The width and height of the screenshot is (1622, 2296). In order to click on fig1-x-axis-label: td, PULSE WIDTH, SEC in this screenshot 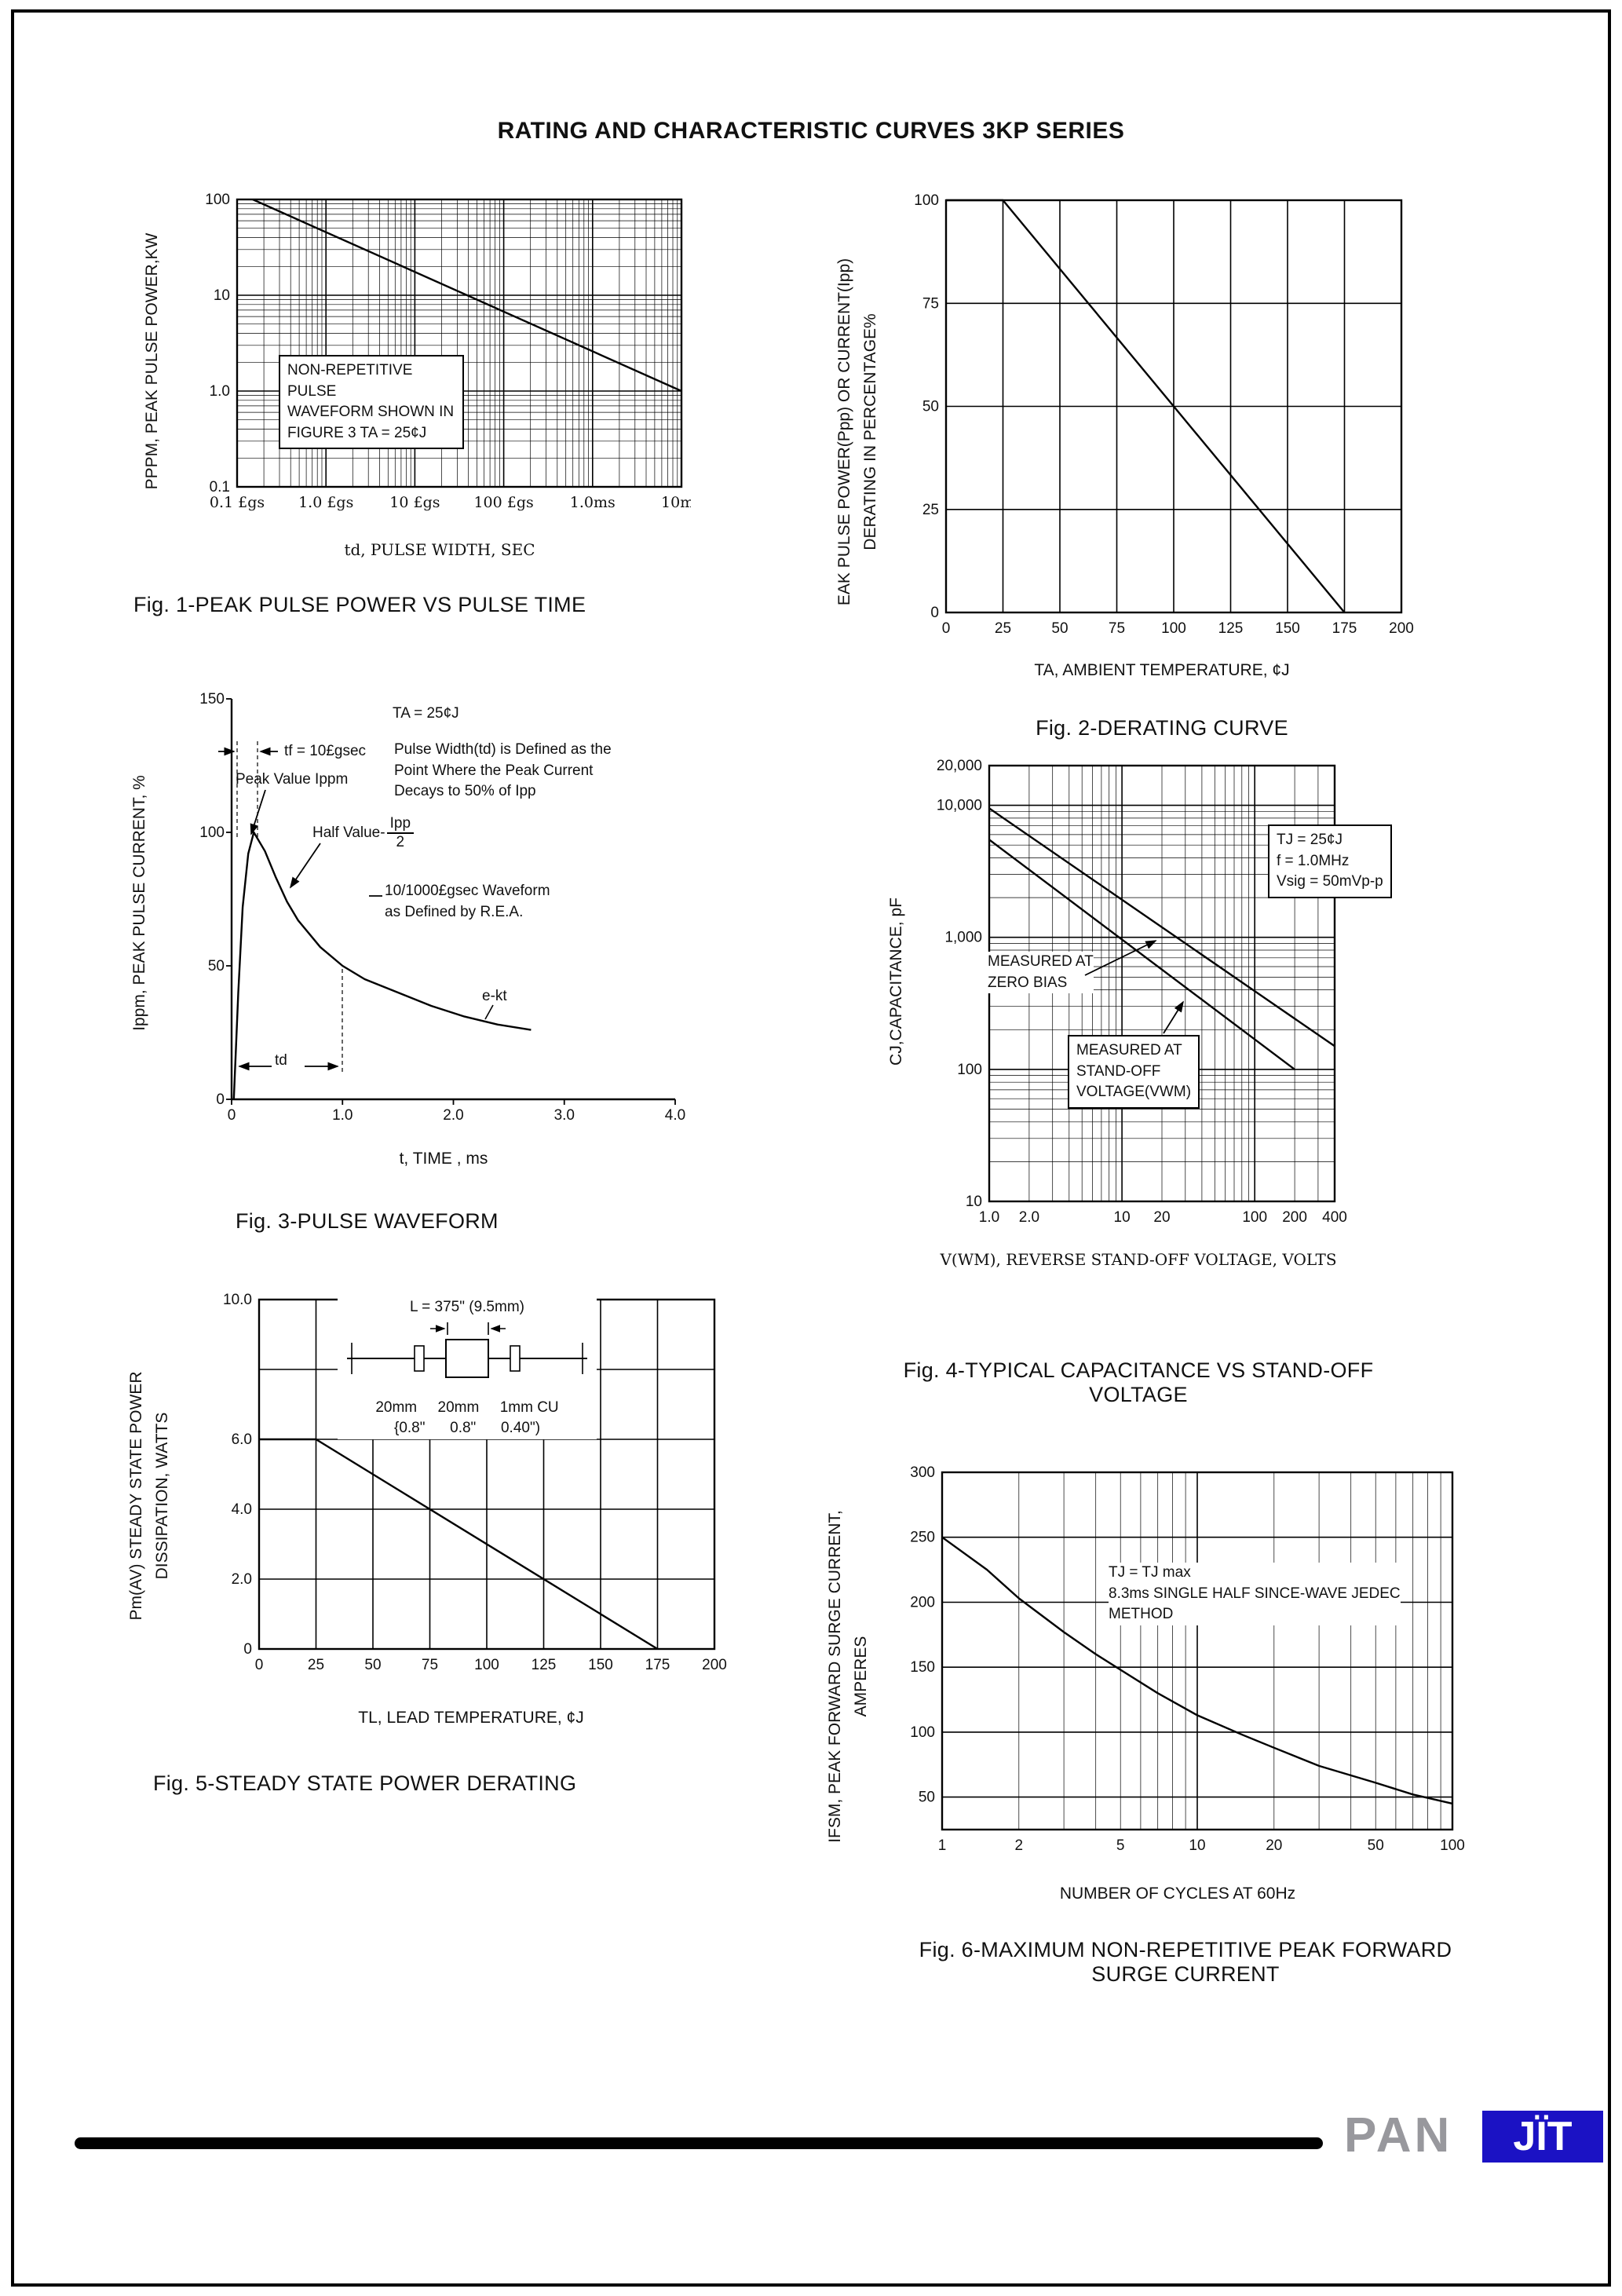, I will do `click(439, 550)`.